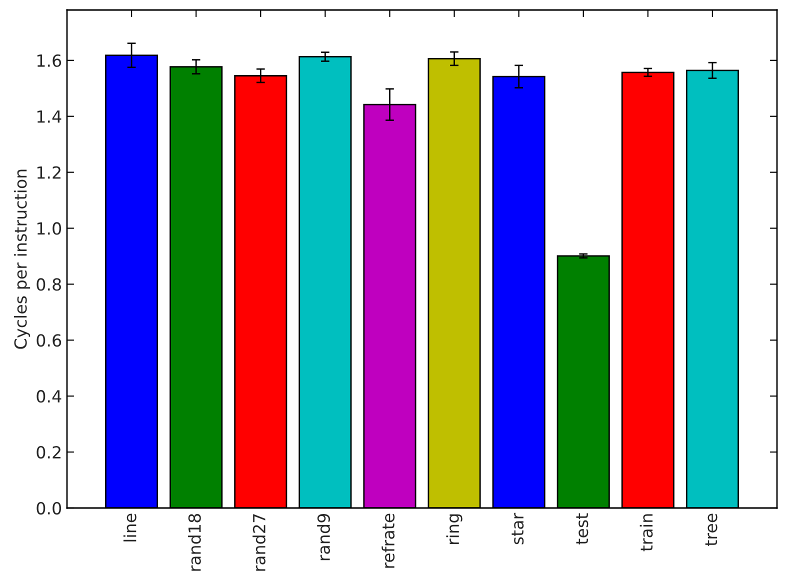 The width and height of the screenshot is (785, 583). What do you see at coordinates (49, 116) in the screenshot?
I see `y-tick-label: 1.4` at bounding box center [49, 116].